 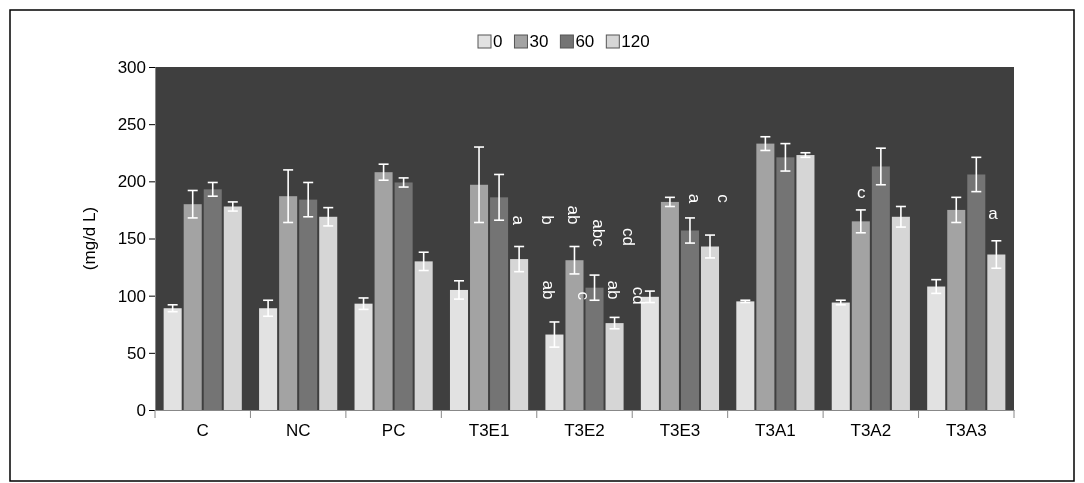 I want to click on x-tick-label: T3A1, so click(x=775, y=431).